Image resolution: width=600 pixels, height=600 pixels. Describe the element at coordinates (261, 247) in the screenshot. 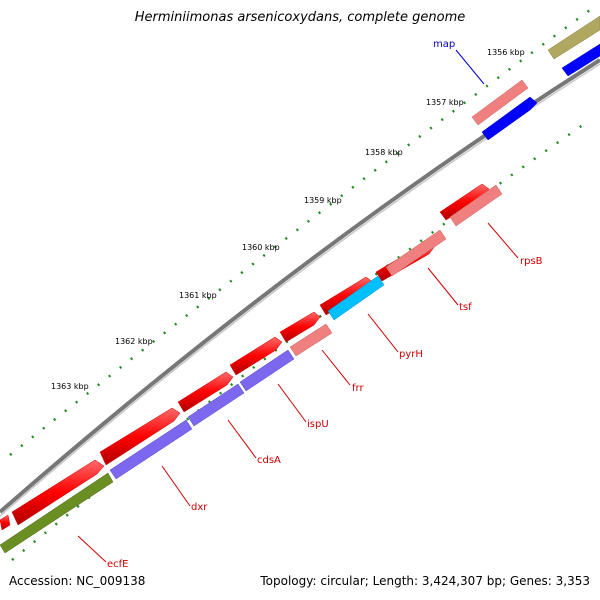

I see `tick-label: 1360 kbp` at that location.